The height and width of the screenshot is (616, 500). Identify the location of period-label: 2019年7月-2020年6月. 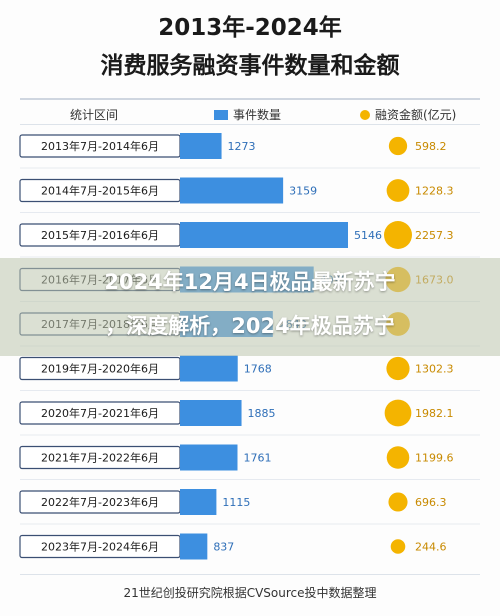
(100, 369).